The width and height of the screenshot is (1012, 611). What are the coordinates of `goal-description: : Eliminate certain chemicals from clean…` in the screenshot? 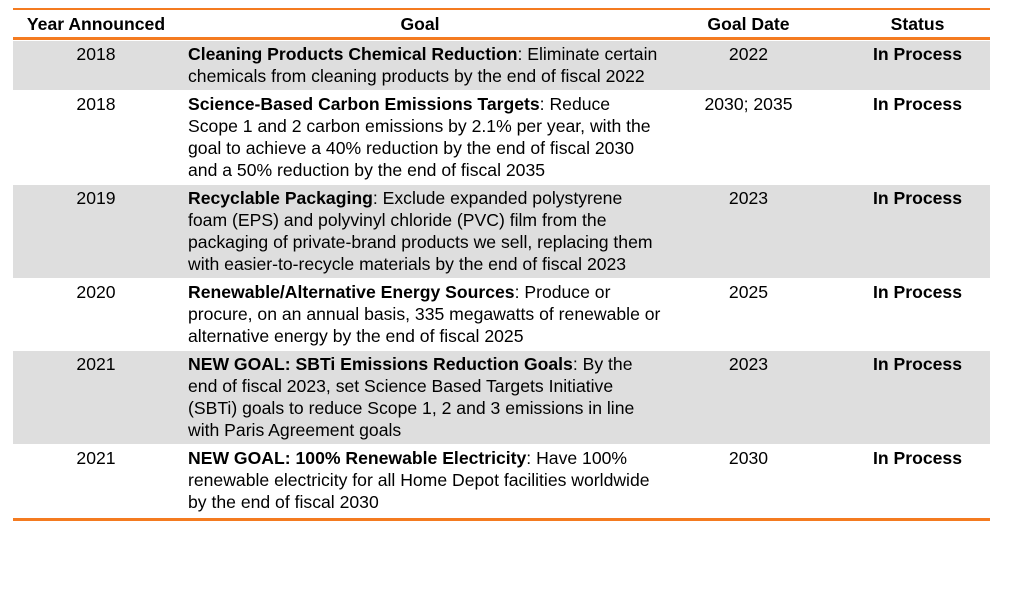 It's located at (423, 65).